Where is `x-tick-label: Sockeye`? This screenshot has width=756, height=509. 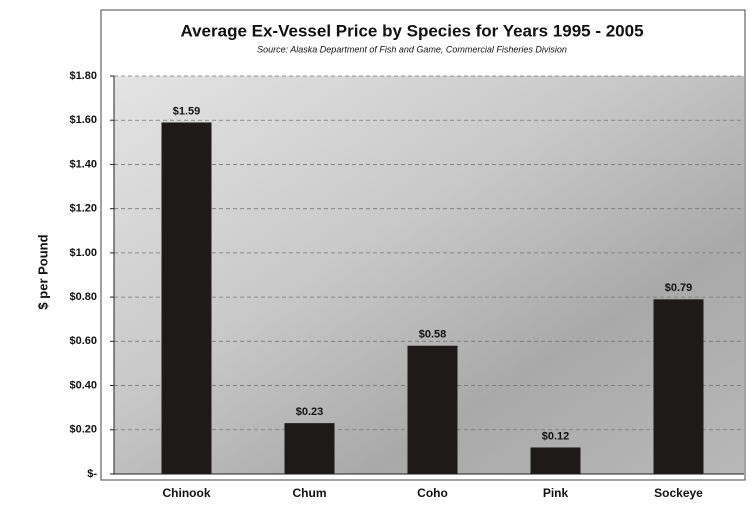
x-tick-label: Sockeye is located at coordinates (678, 493).